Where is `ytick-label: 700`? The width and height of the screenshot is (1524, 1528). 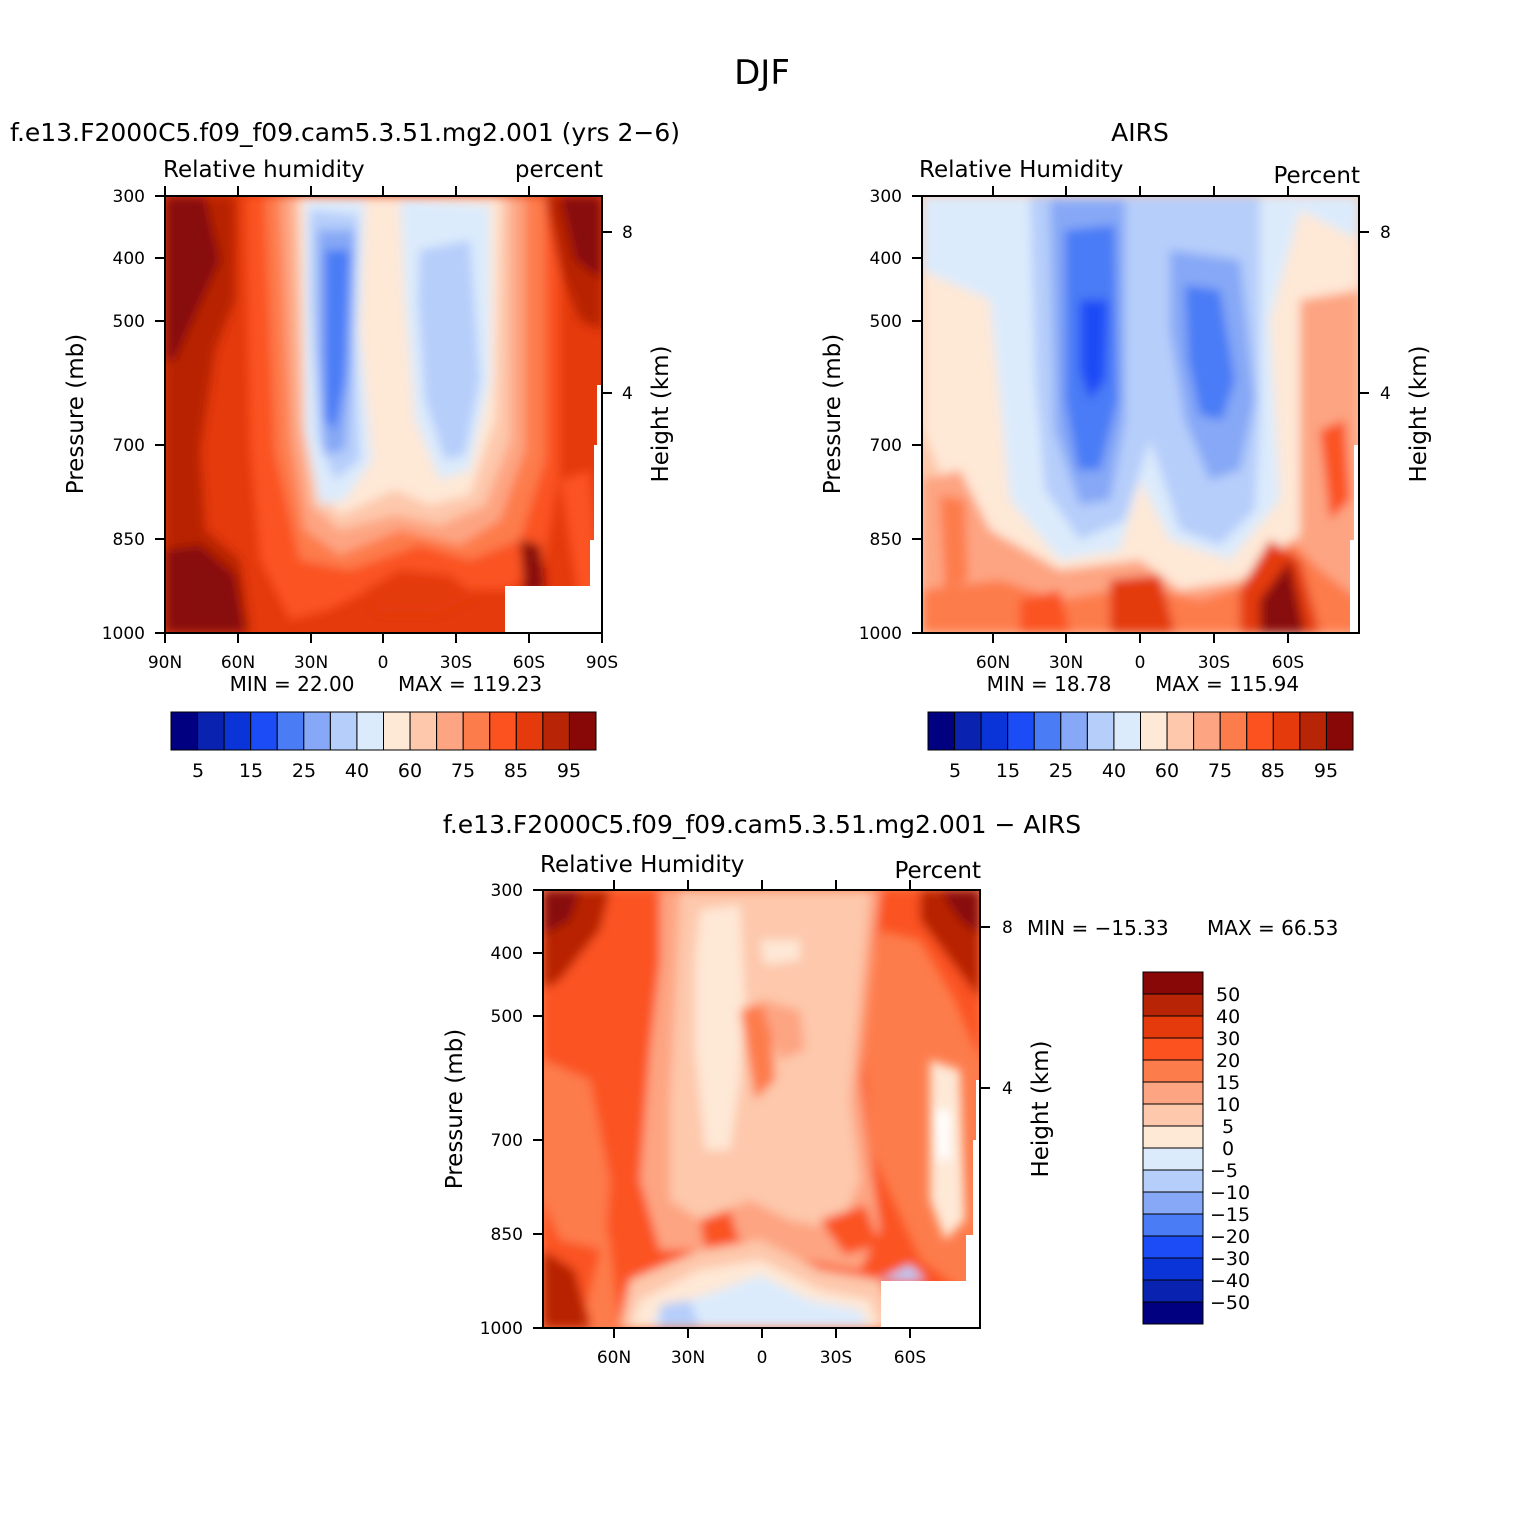
ytick-label: 700 is located at coordinates (129, 446).